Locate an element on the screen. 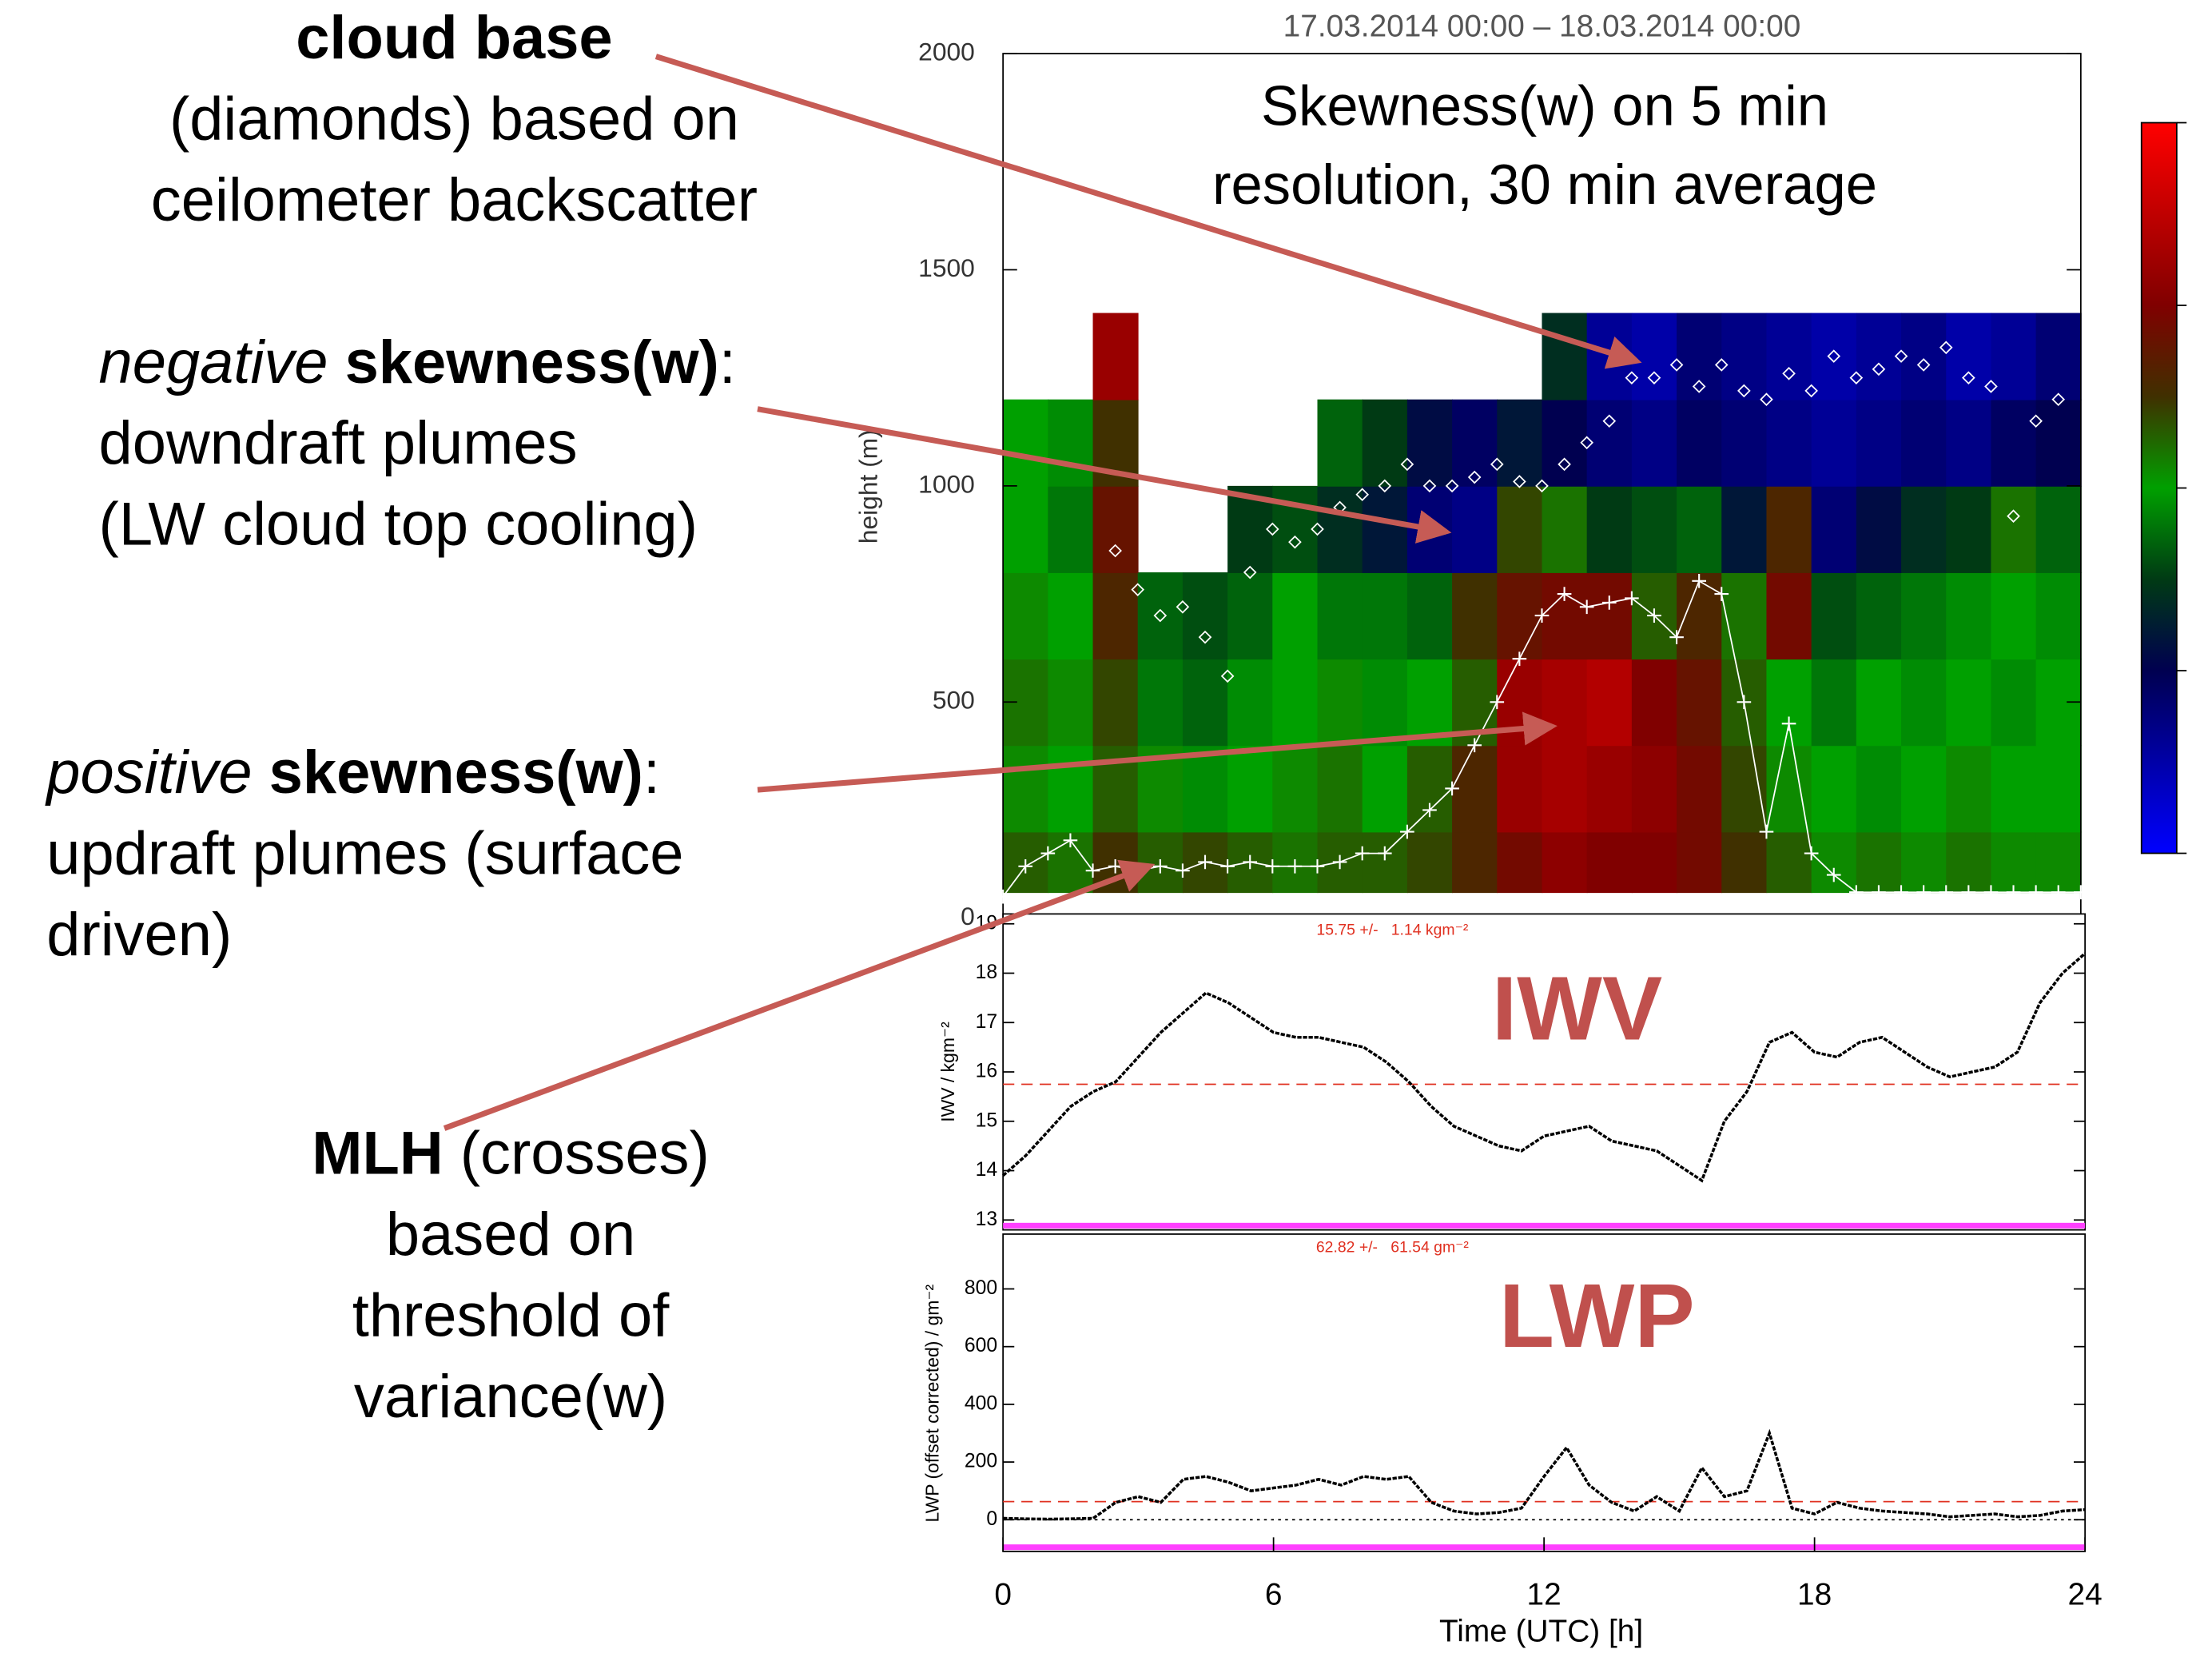 This screenshot has height=1653, width=2212. annotation-text: (diamonds) based on is located at coordinates (454, 119).